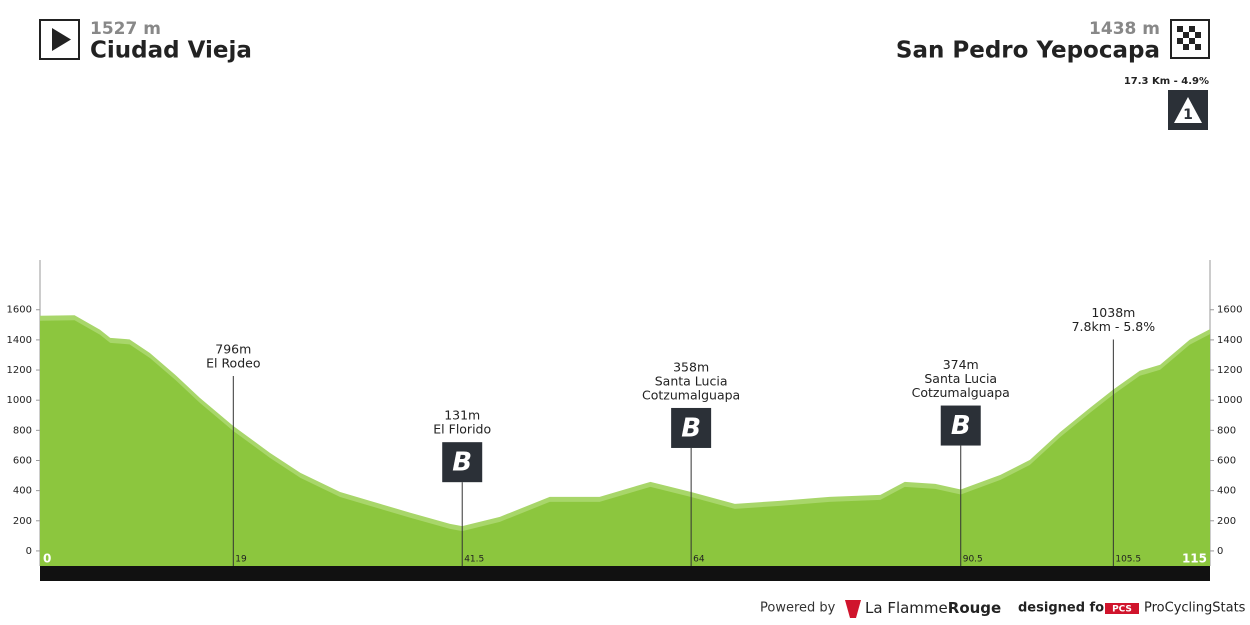  What do you see at coordinates (699, 560) in the screenshot?
I see `x-tick-label: 64` at bounding box center [699, 560].